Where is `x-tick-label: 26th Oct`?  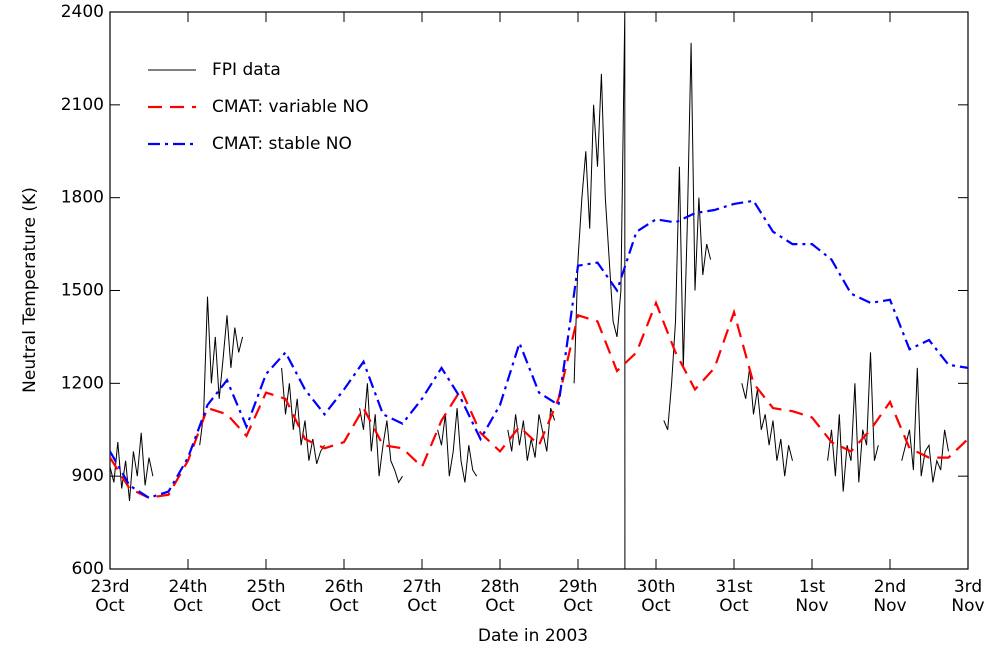 x-tick-label: 26th Oct is located at coordinates (344, 596).